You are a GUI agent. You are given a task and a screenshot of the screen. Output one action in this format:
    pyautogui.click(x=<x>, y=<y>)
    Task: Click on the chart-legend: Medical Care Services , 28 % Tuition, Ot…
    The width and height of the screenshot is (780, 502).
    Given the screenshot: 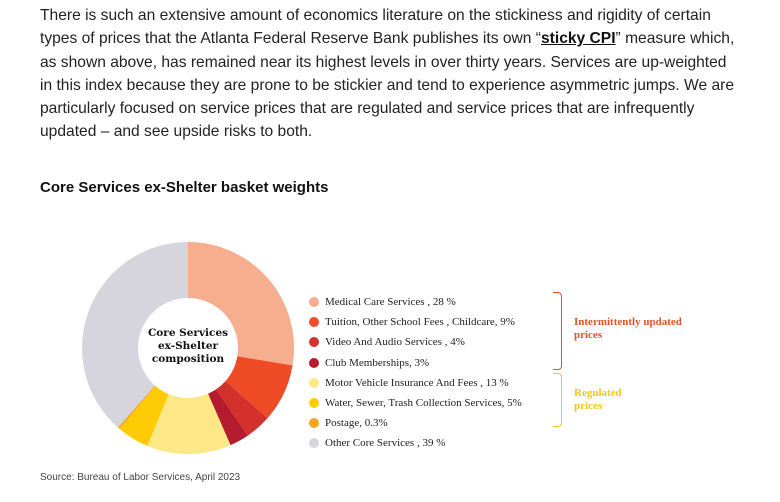 What is the action you would take?
    pyautogui.click(x=415, y=373)
    